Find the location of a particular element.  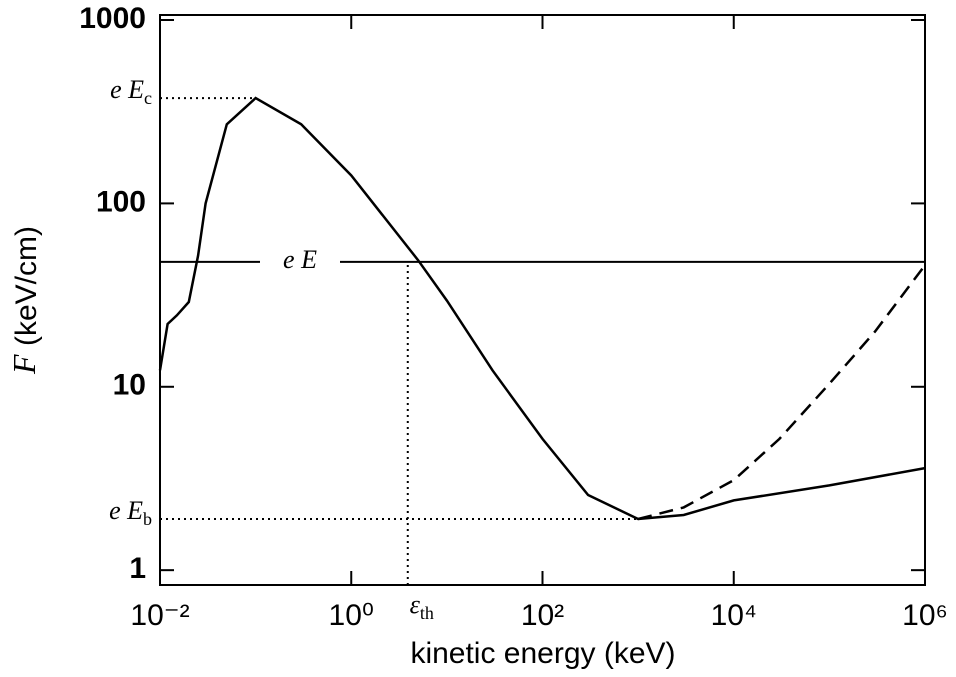

y-axis-unit: (keV/cm) is located at coordinates (26, 286).